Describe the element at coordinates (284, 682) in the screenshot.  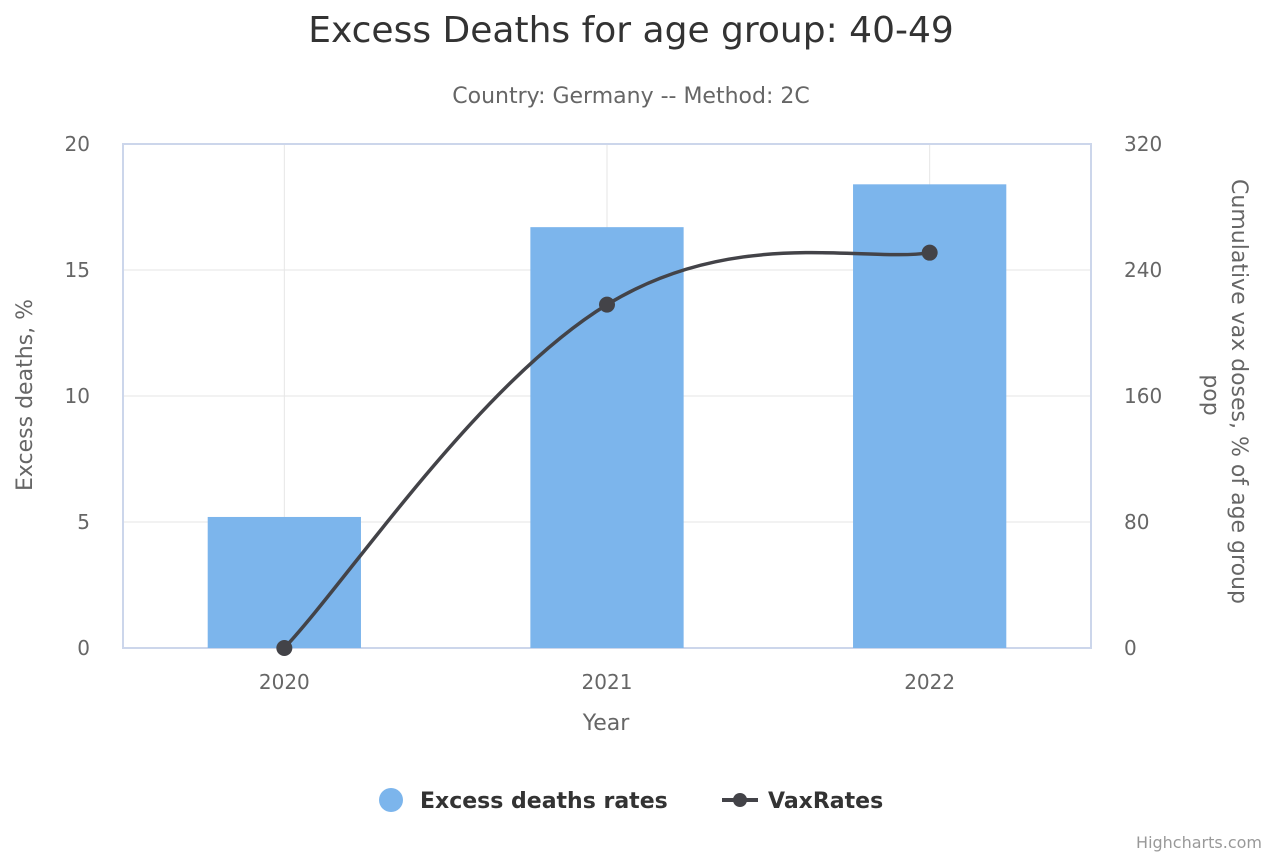
I see `x-tick-label: 2020` at that location.